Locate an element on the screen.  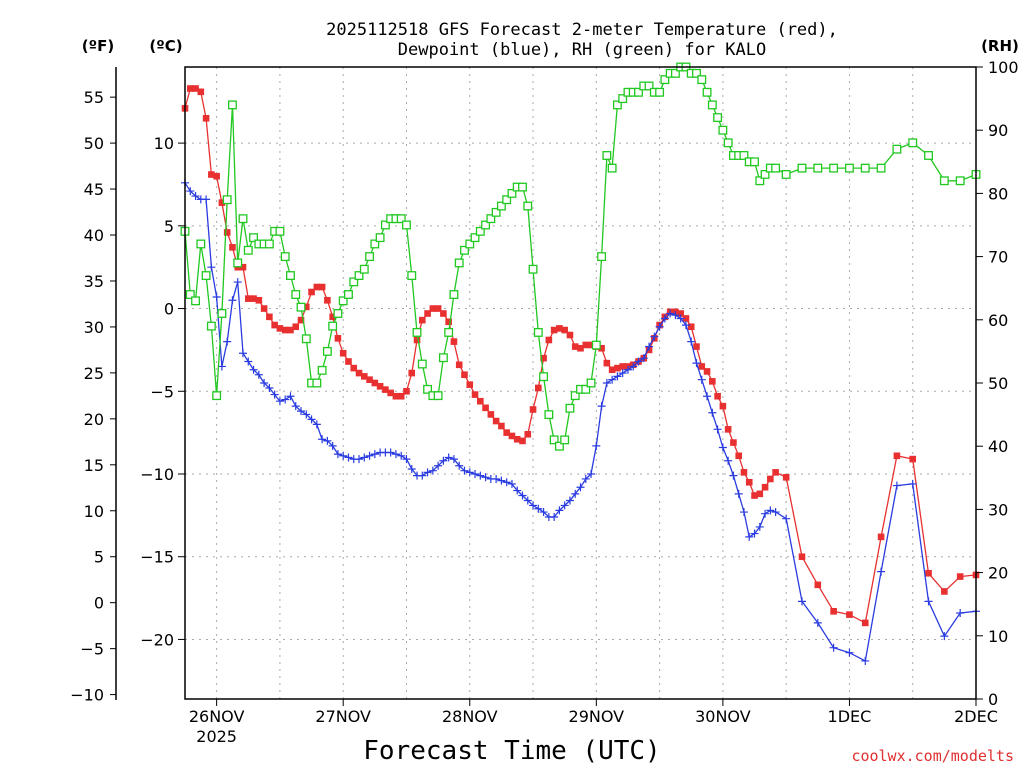
fahrenheit-tick-label: 45 is located at coordinates (94, 189).